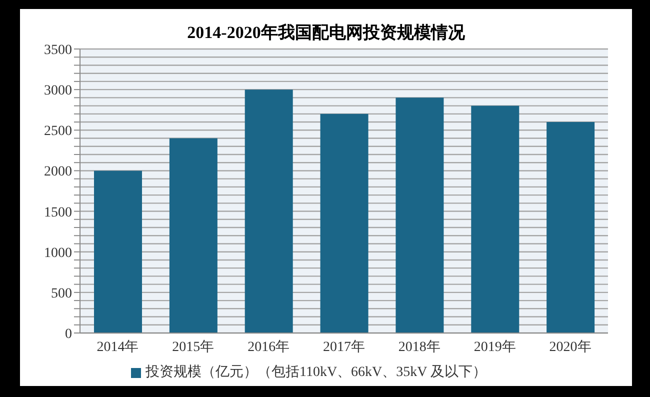 The height and width of the screenshot is (397, 650). Describe the element at coordinates (326, 33) in the screenshot. I see `chart-title: 2014-2020年我国配电网投资规模情况` at that location.